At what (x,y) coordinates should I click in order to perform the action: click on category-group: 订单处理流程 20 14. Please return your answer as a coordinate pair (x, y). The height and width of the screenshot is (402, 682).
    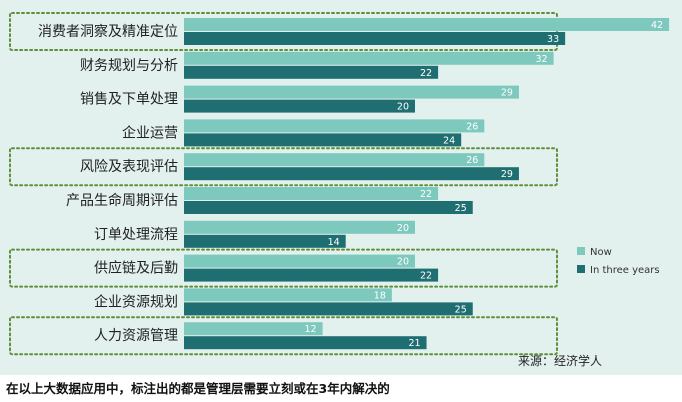
    Looking at the image, I should click on (254, 234).